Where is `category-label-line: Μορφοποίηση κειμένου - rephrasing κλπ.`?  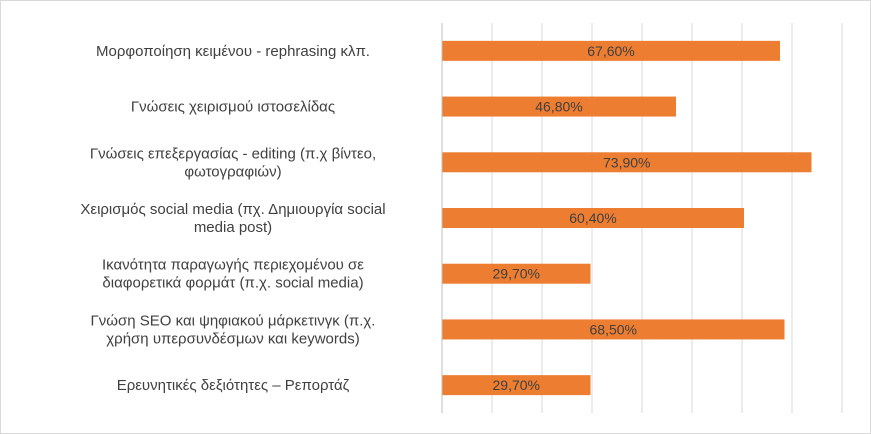
category-label-line: Μορφοποίηση κειμένου - rephrasing κλπ. is located at coordinates (233, 51).